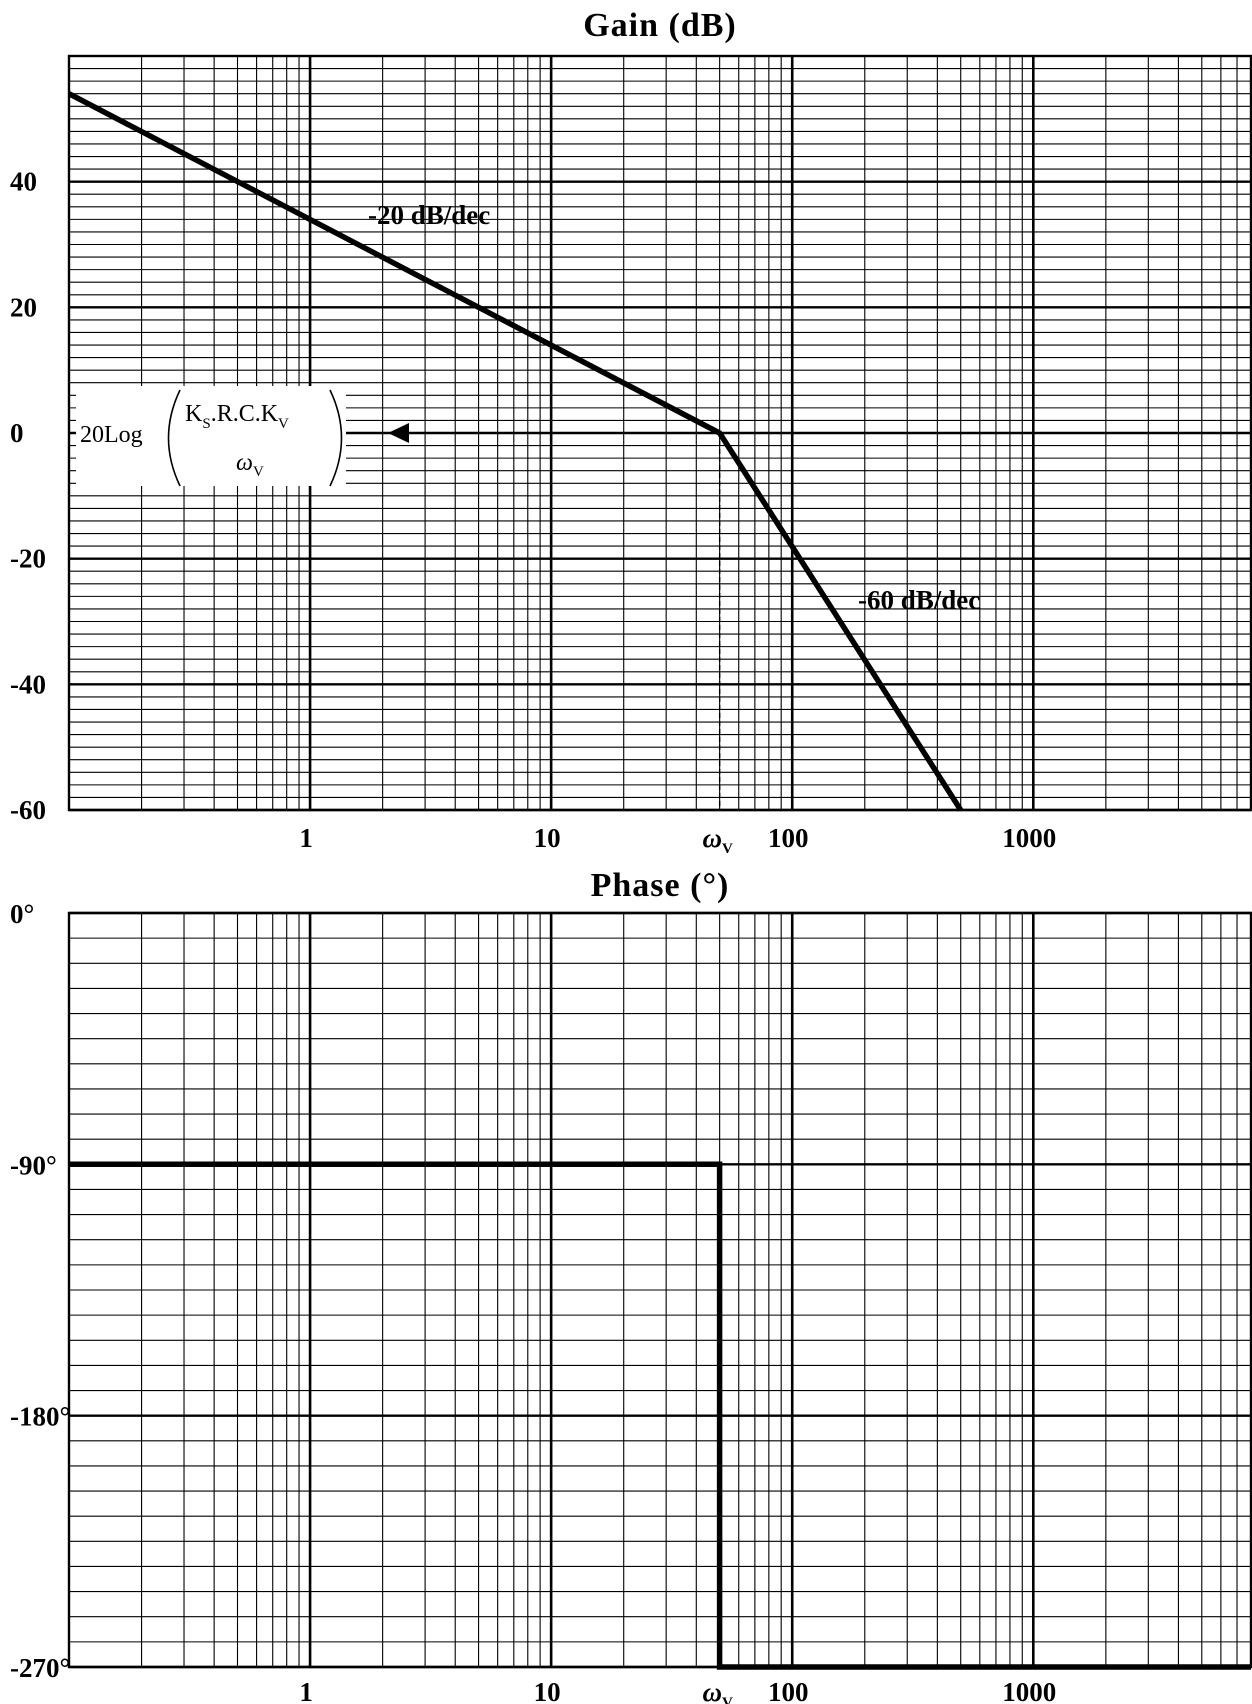 The width and height of the screenshot is (1252, 1704). Describe the element at coordinates (40, 1291) in the screenshot. I see `phase-y-ticks: 0° -90° -180° -270°` at that location.